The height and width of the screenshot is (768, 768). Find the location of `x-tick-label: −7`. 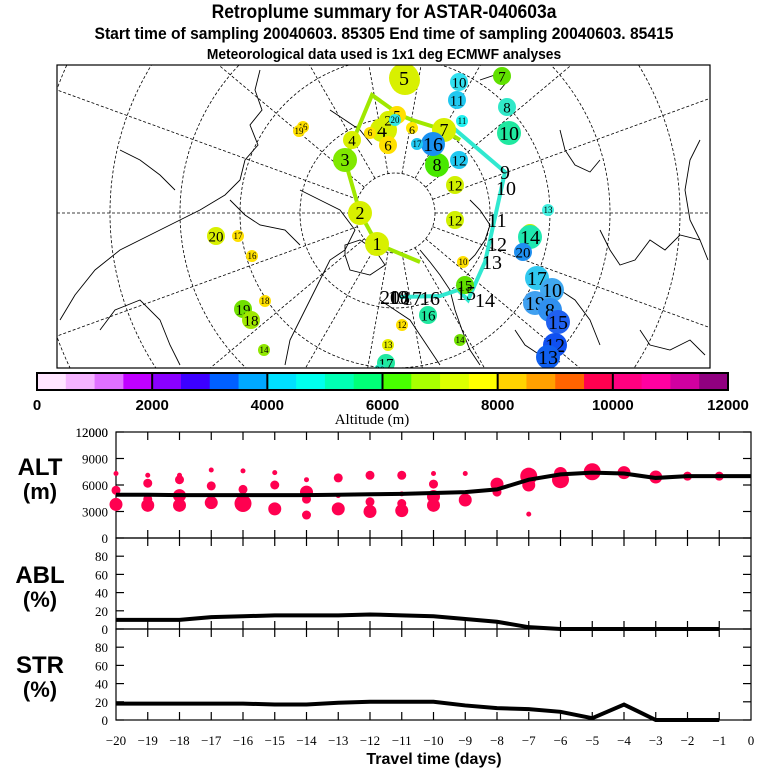

x-tick-label: −7 is located at coordinates (529, 740).